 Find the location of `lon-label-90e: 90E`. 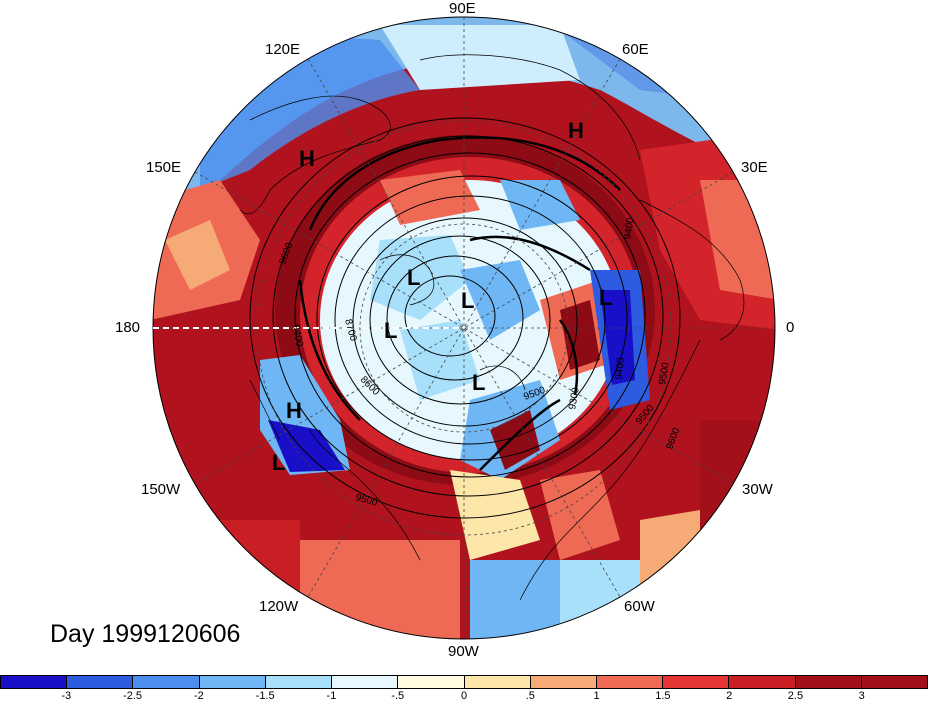

lon-label-90e: 90E is located at coordinates (462, 8).